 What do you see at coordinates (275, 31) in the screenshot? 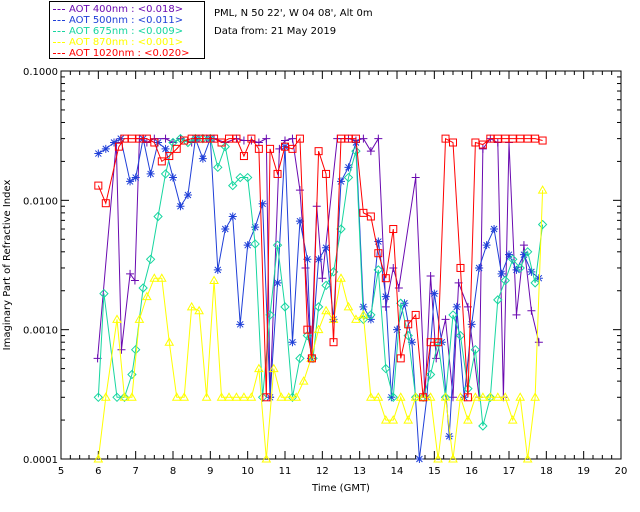
I see `date-text: Data from: 21 May 2019` at bounding box center [275, 31].